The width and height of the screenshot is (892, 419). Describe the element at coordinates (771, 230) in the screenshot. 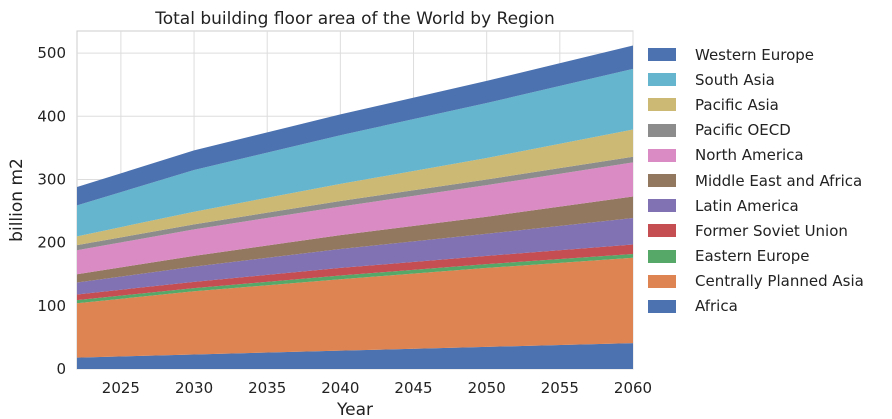

I see `legend-label: Former Soviet Union` at that location.